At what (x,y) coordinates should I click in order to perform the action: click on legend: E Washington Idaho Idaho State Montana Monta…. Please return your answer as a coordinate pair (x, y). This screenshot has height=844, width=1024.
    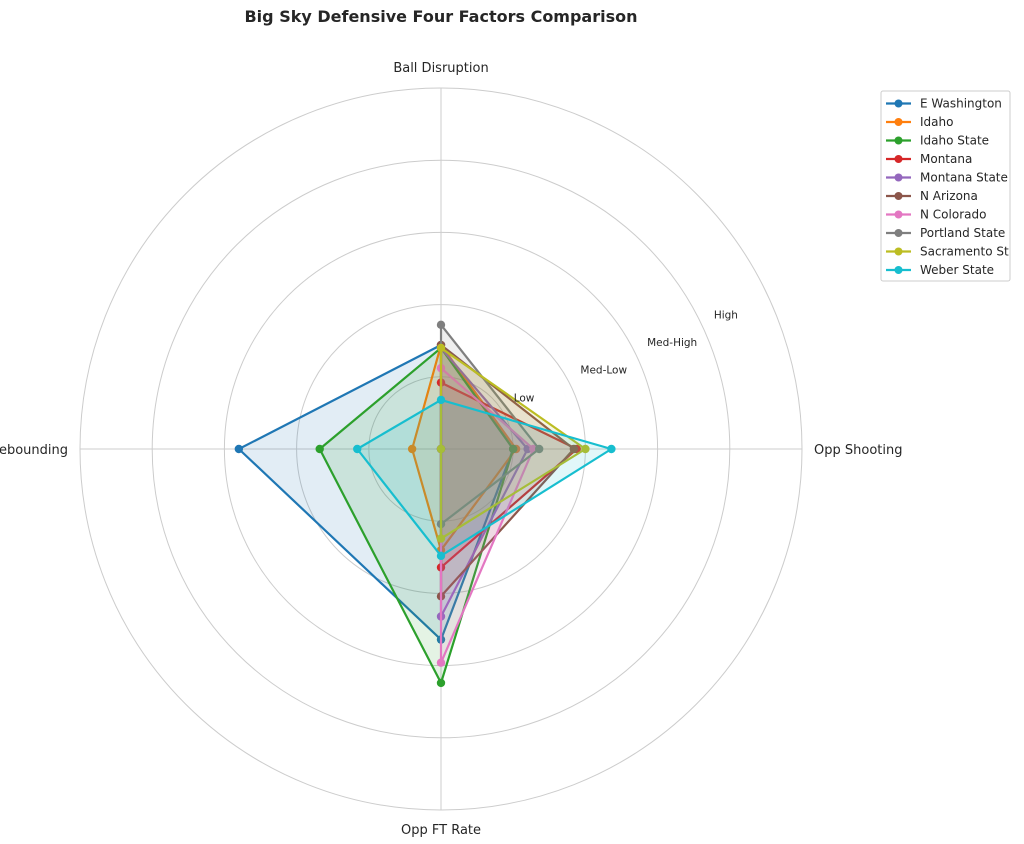
    Looking at the image, I should click on (945, 186).